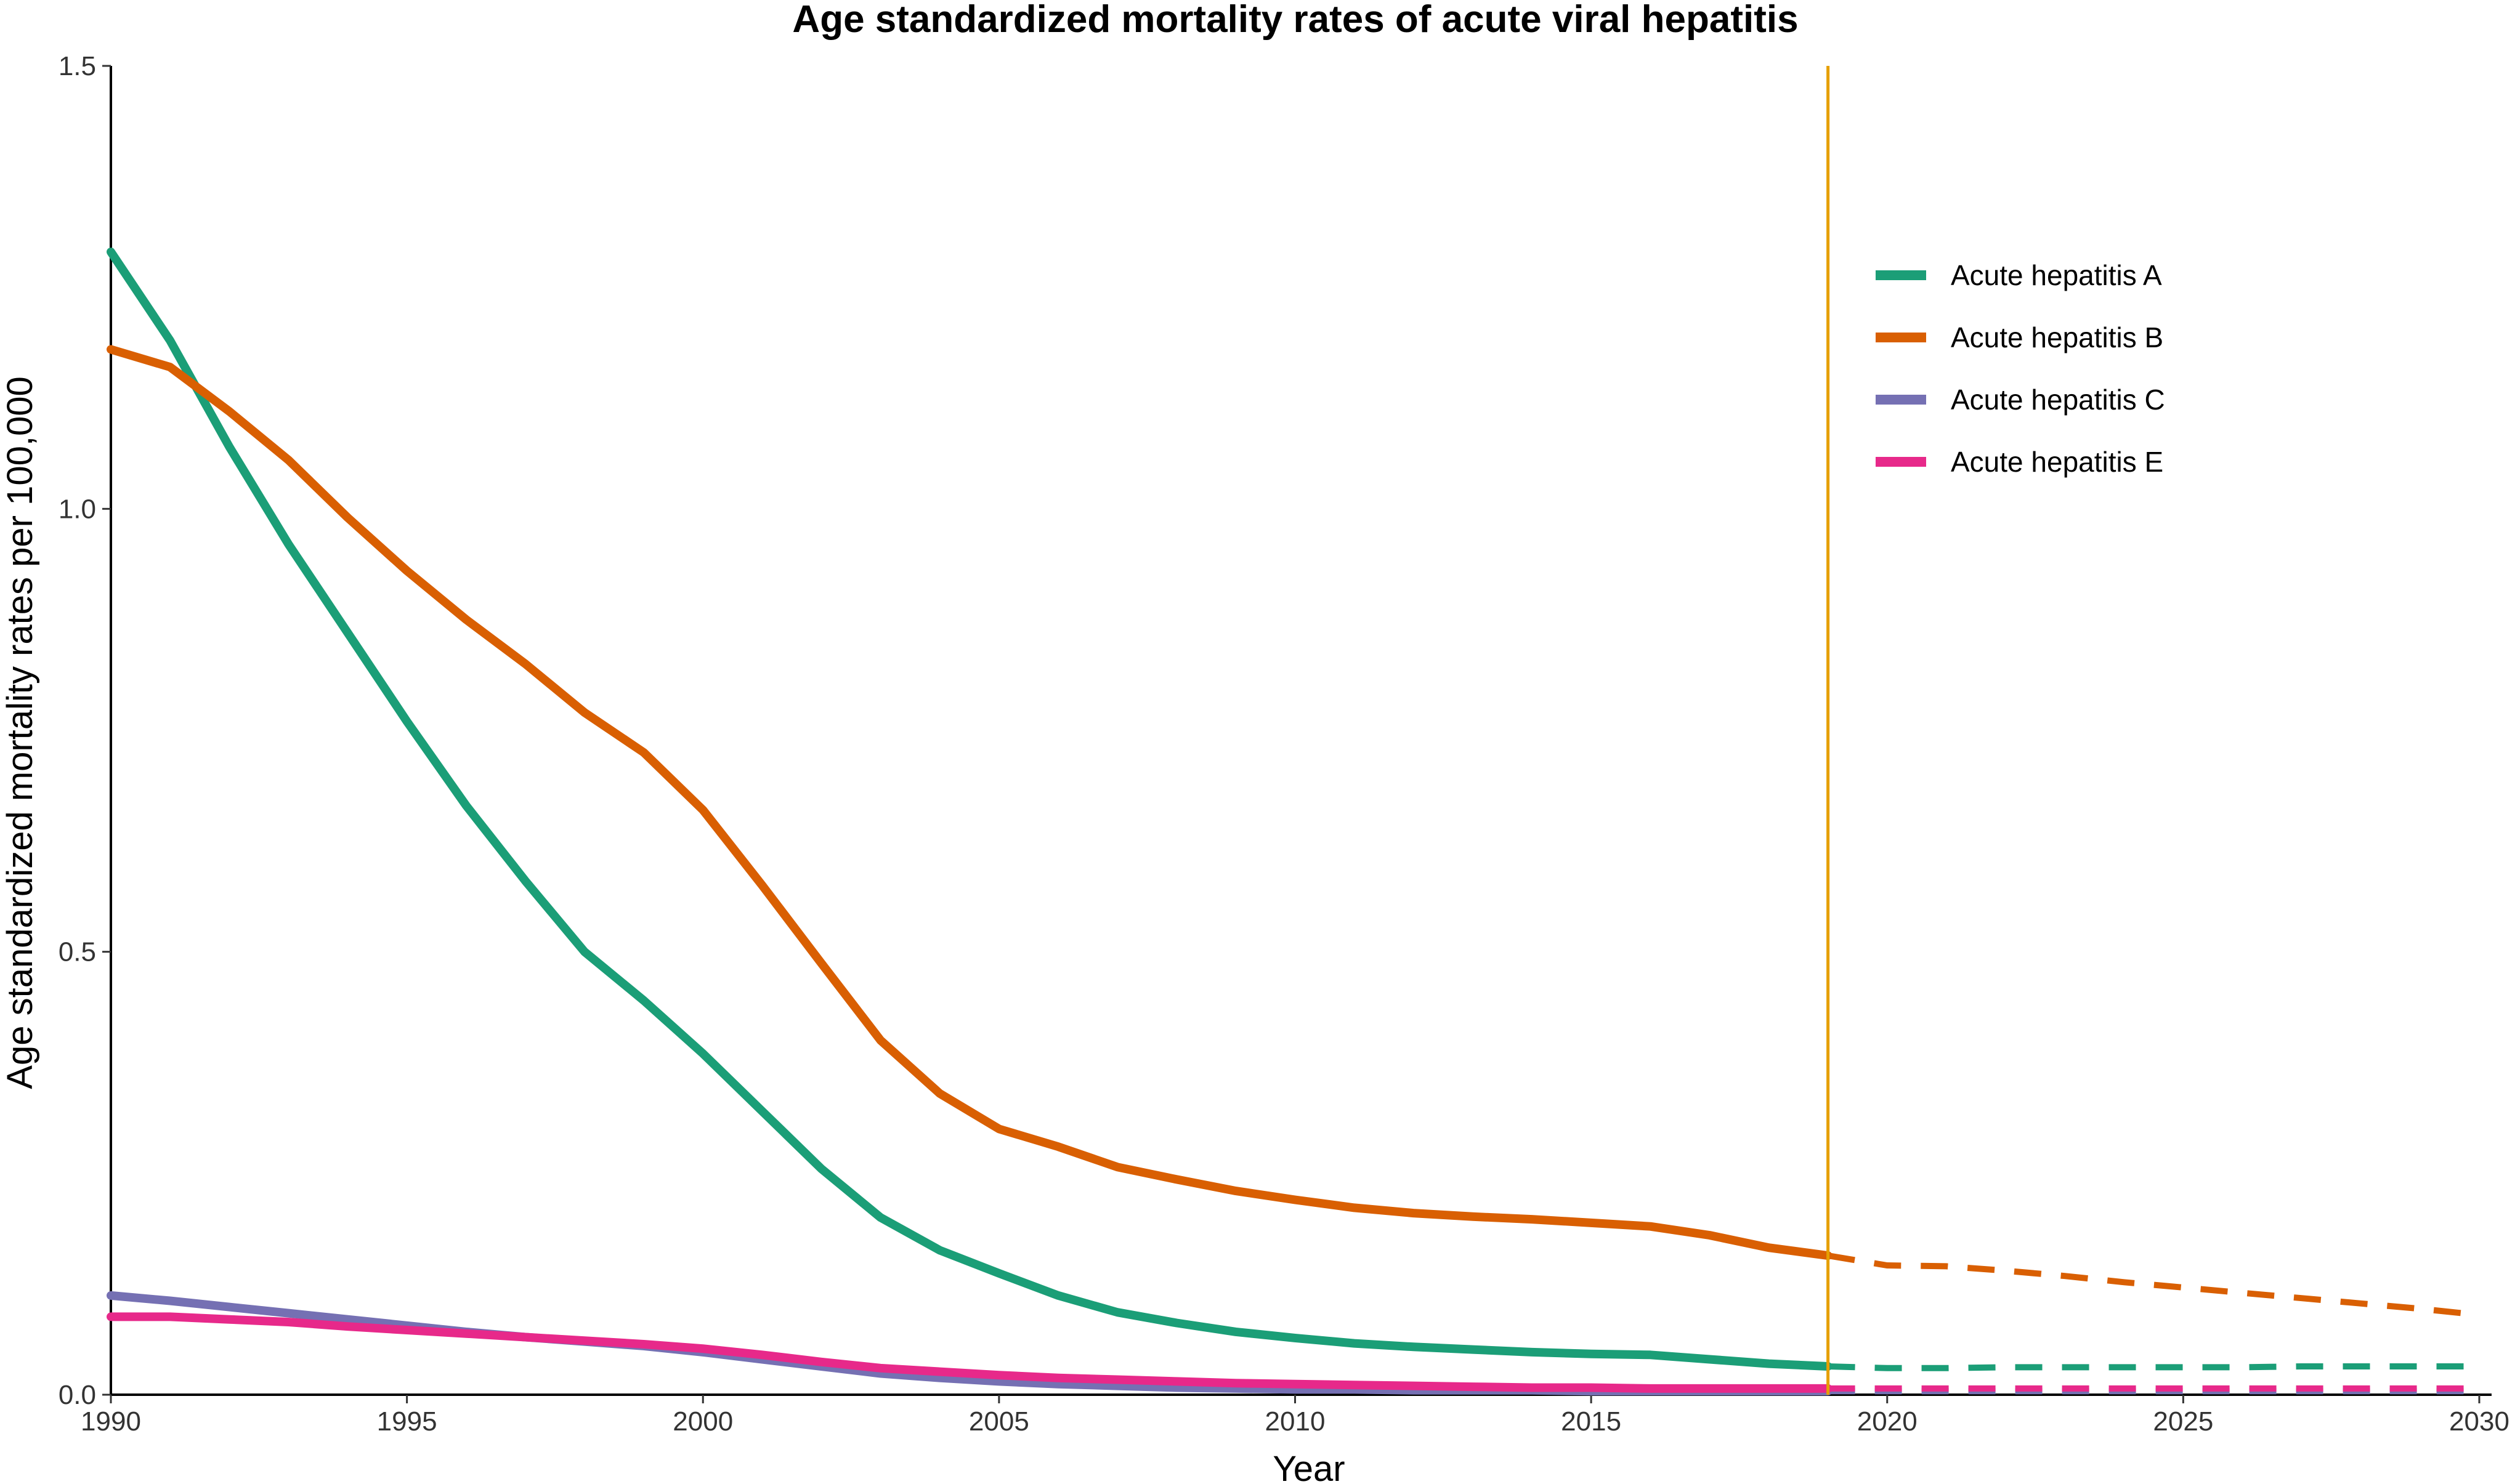 Image resolution: width=2515 pixels, height=1484 pixels. I want to click on x-tick-label: 2015, so click(1591, 1422).